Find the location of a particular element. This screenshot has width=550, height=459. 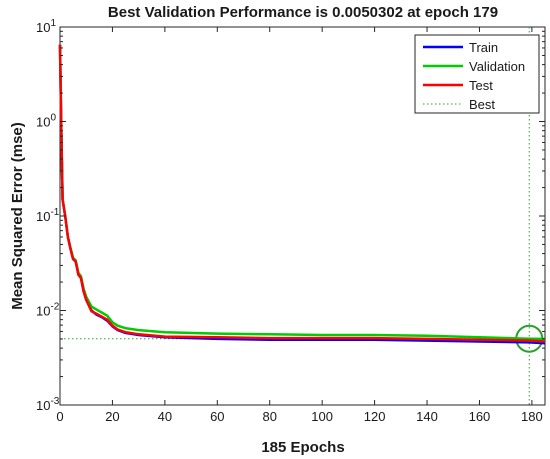

y-tick-label: 10⁻² is located at coordinates (48, 310).